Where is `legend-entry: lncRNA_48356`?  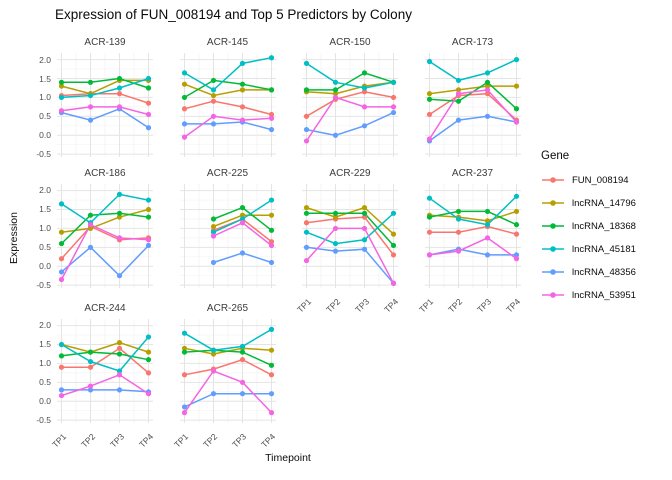
legend-entry: lncRNA_48356 is located at coordinates (605, 272).